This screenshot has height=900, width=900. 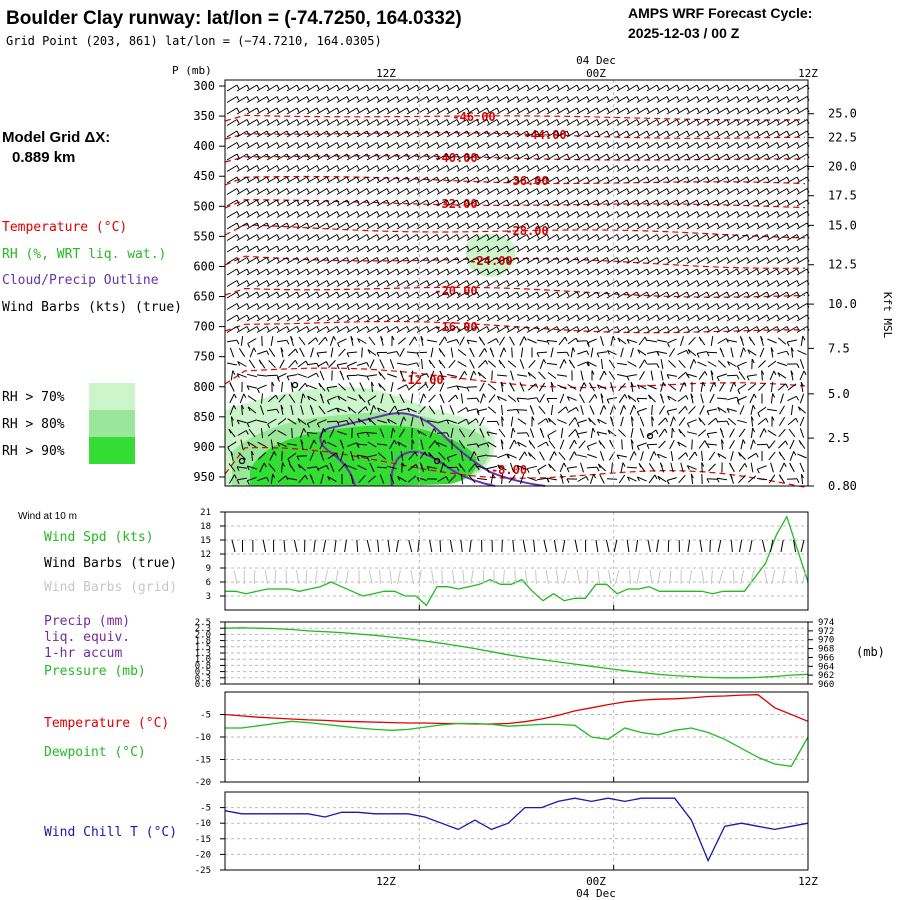 I want to click on temperature-contour, so click(x=515, y=467).